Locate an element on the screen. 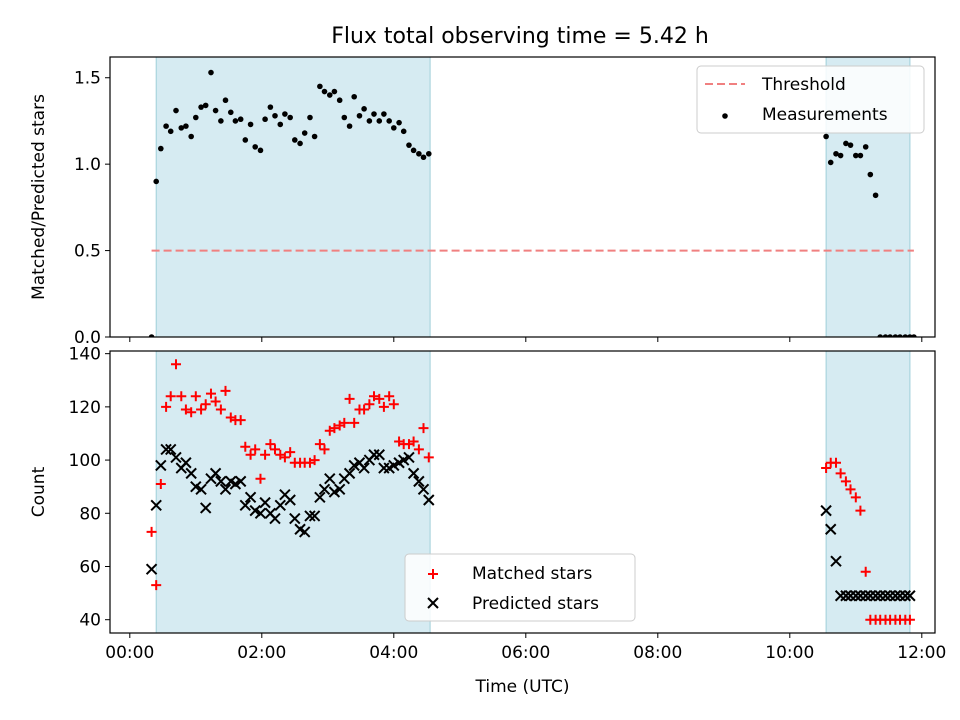 The image size is (960, 720). x-tick-label: 08:00 is located at coordinates (657, 653).